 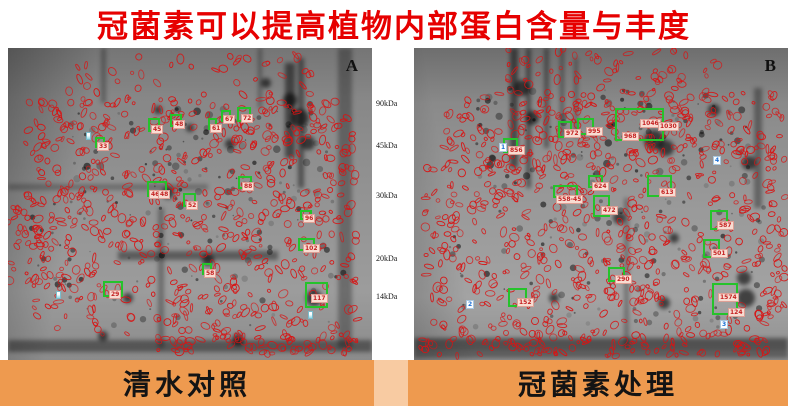 What do you see at coordinates (668, 126) in the screenshot?
I see `spot-id-label: 1030` at bounding box center [668, 126].